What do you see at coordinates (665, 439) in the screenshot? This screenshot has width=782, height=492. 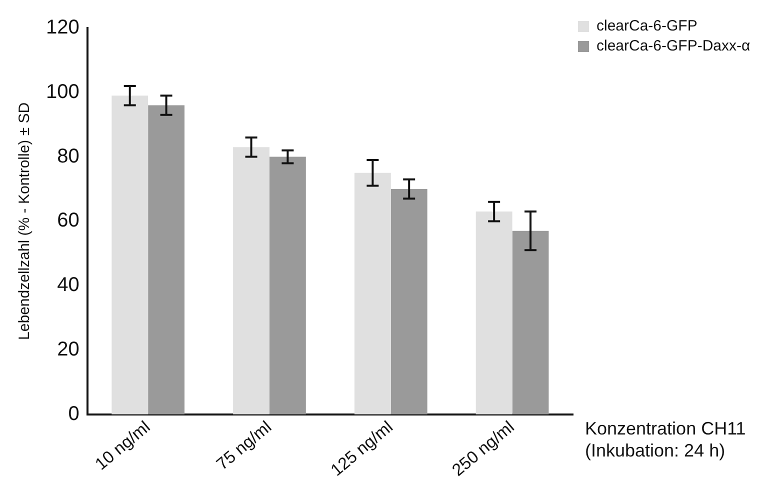 I see `x-axis-title: Konzentration CH11 (Inkubation: 24 h)` at bounding box center [665, 439].